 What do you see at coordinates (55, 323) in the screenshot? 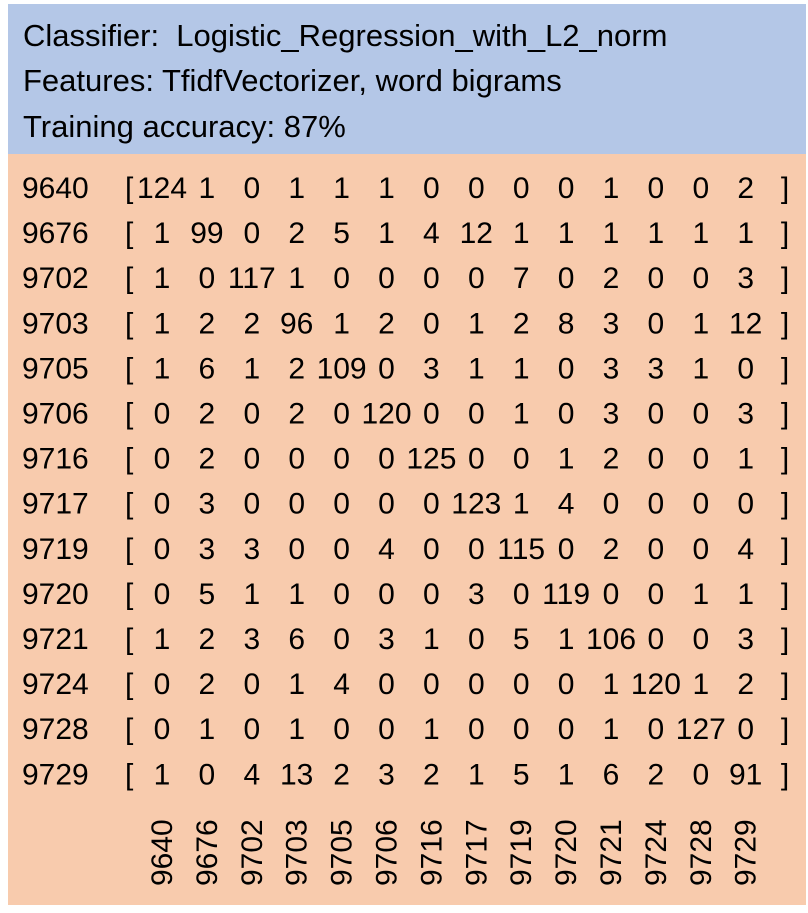
I see `row-label: 9703` at bounding box center [55, 323].